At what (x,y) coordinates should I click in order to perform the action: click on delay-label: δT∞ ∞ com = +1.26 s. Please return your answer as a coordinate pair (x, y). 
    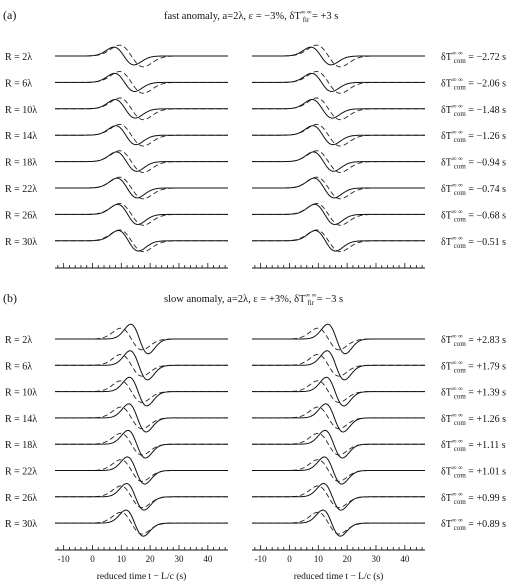
    Looking at the image, I should click on (473, 419).